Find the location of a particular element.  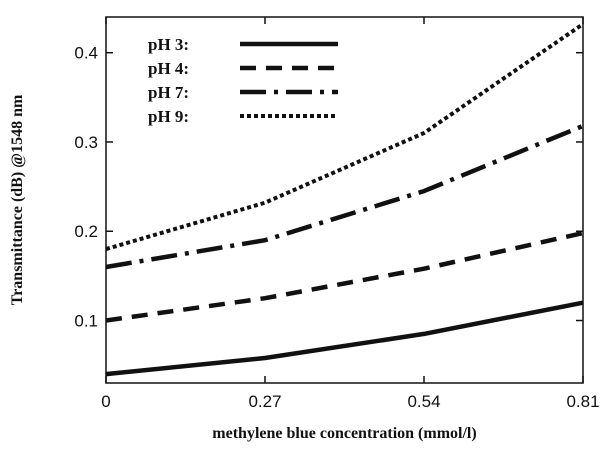

x-tick-label: 0.81 is located at coordinates (582, 401).